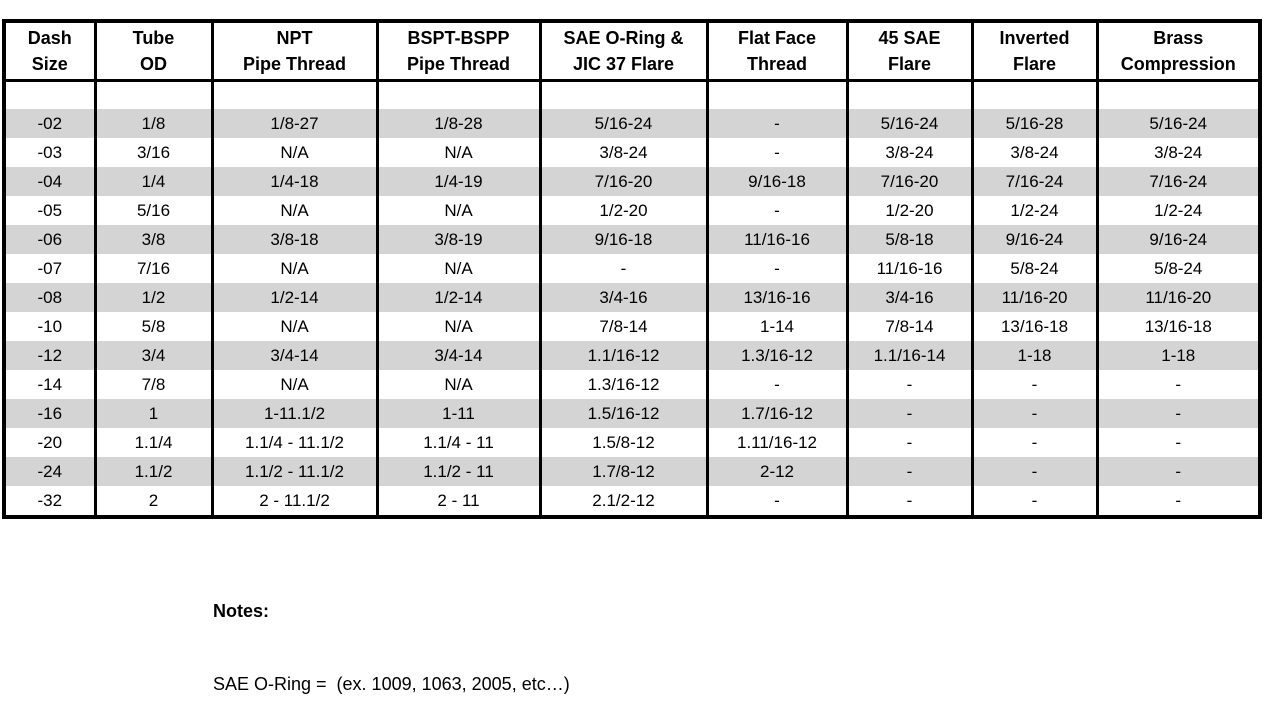  Describe the element at coordinates (1034, 239) in the screenshot. I see `table-cell: 9/16-24` at that location.